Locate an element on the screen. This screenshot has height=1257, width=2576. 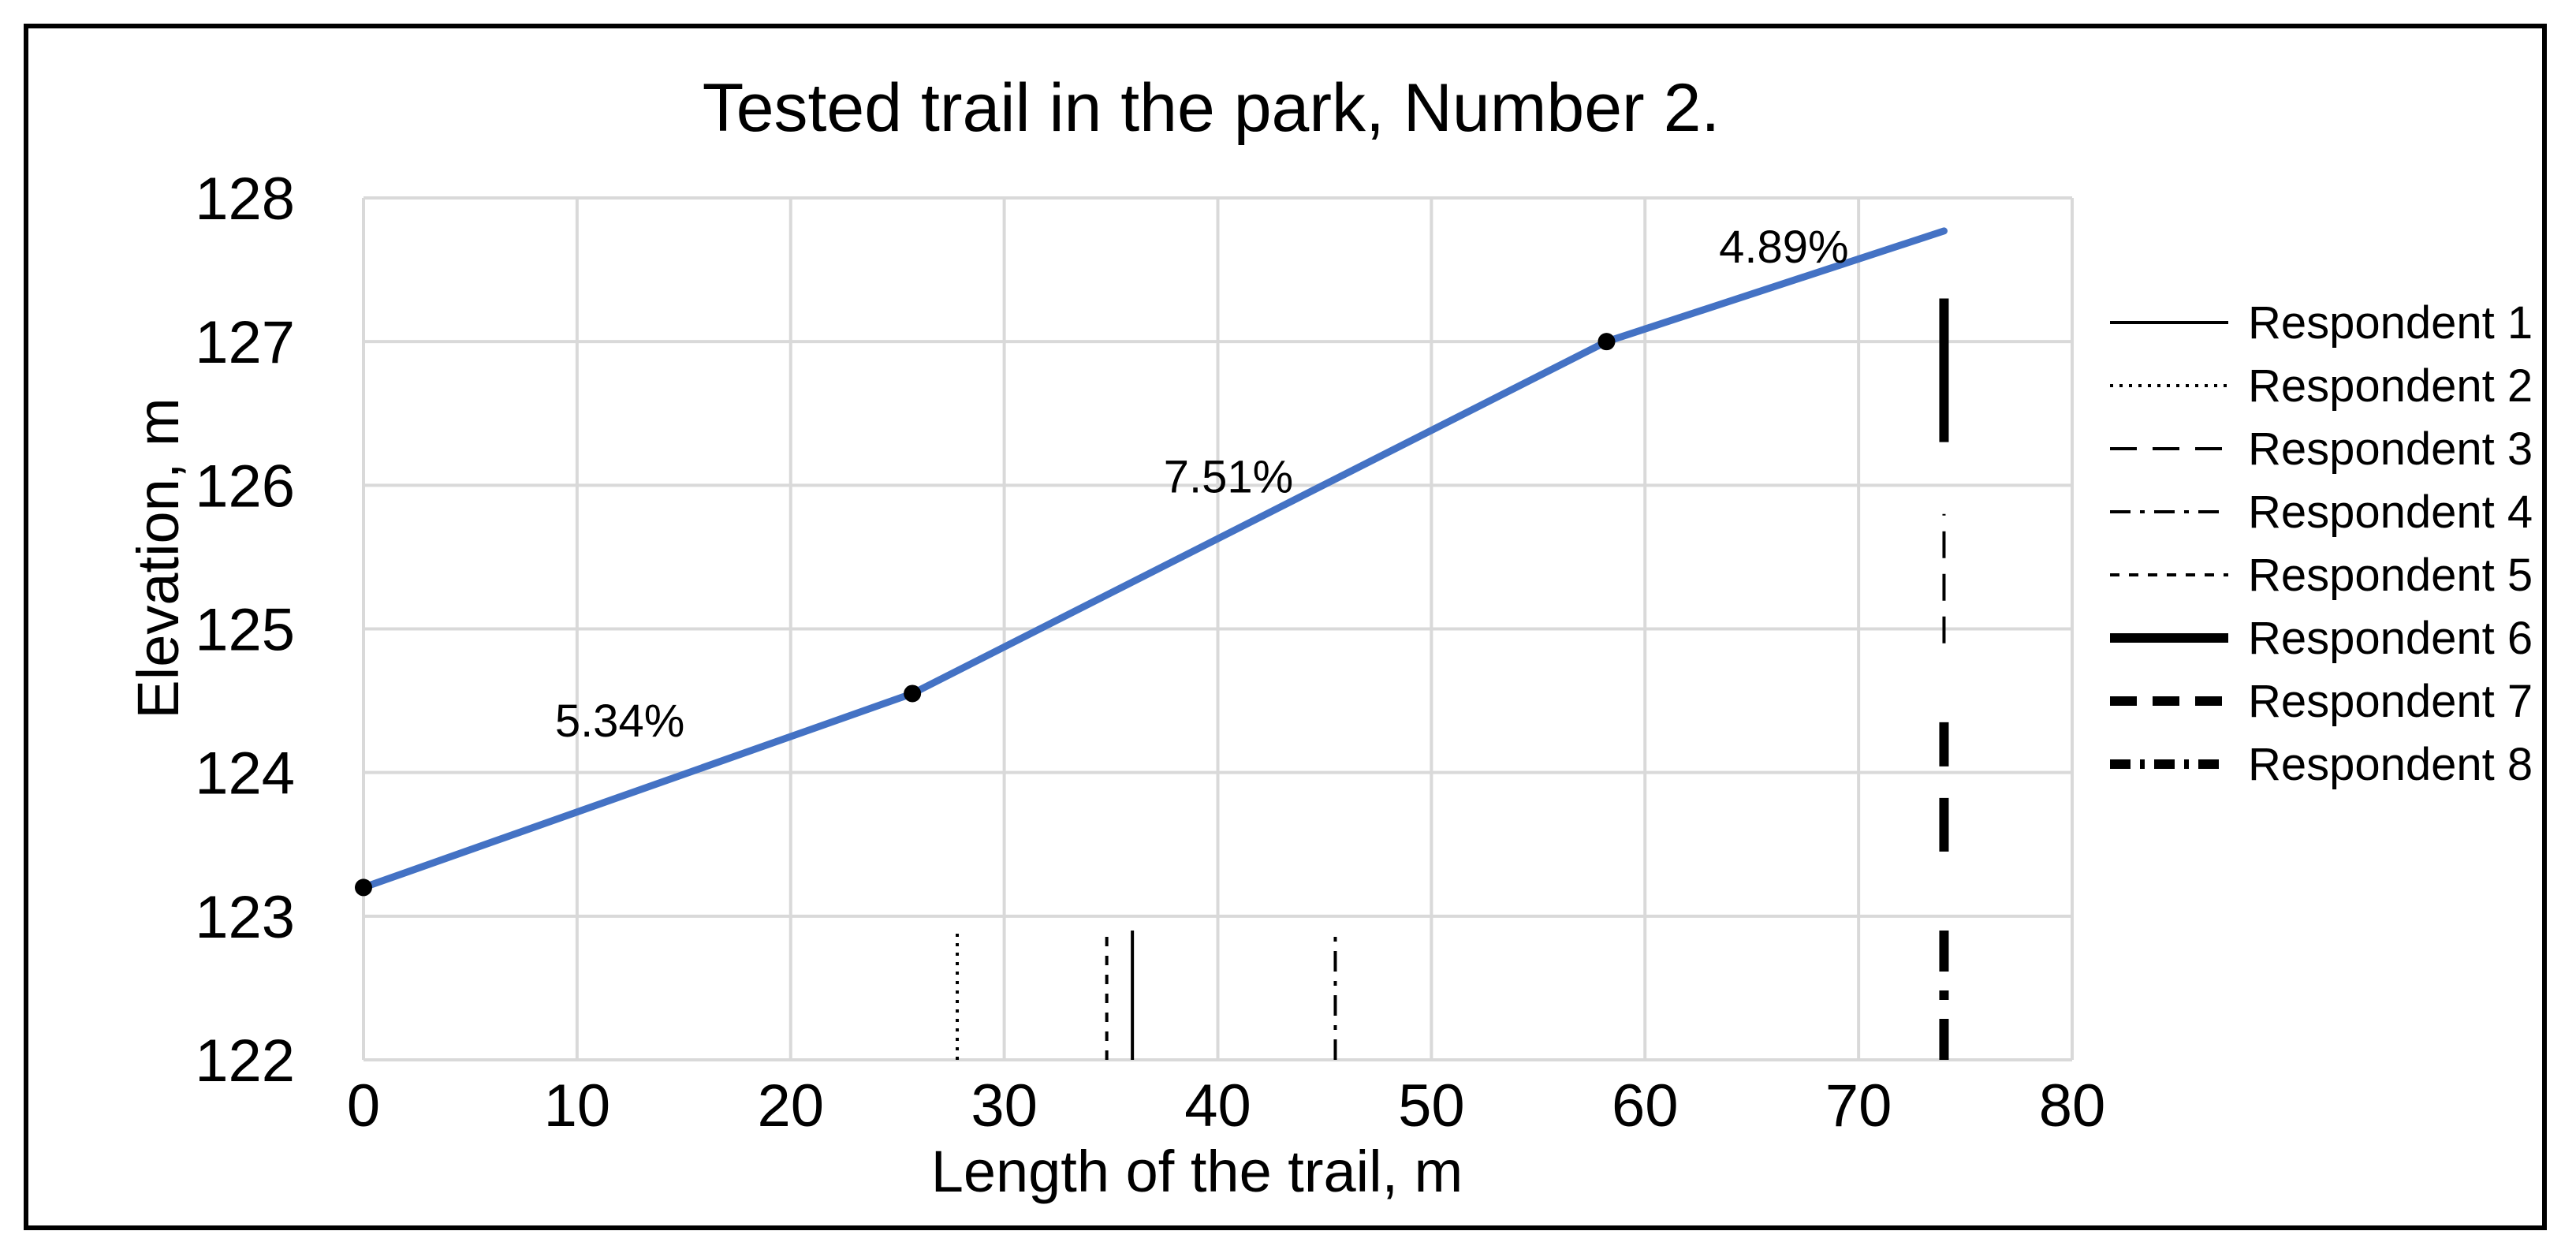
y-tick-label: 128 is located at coordinates (245, 199).